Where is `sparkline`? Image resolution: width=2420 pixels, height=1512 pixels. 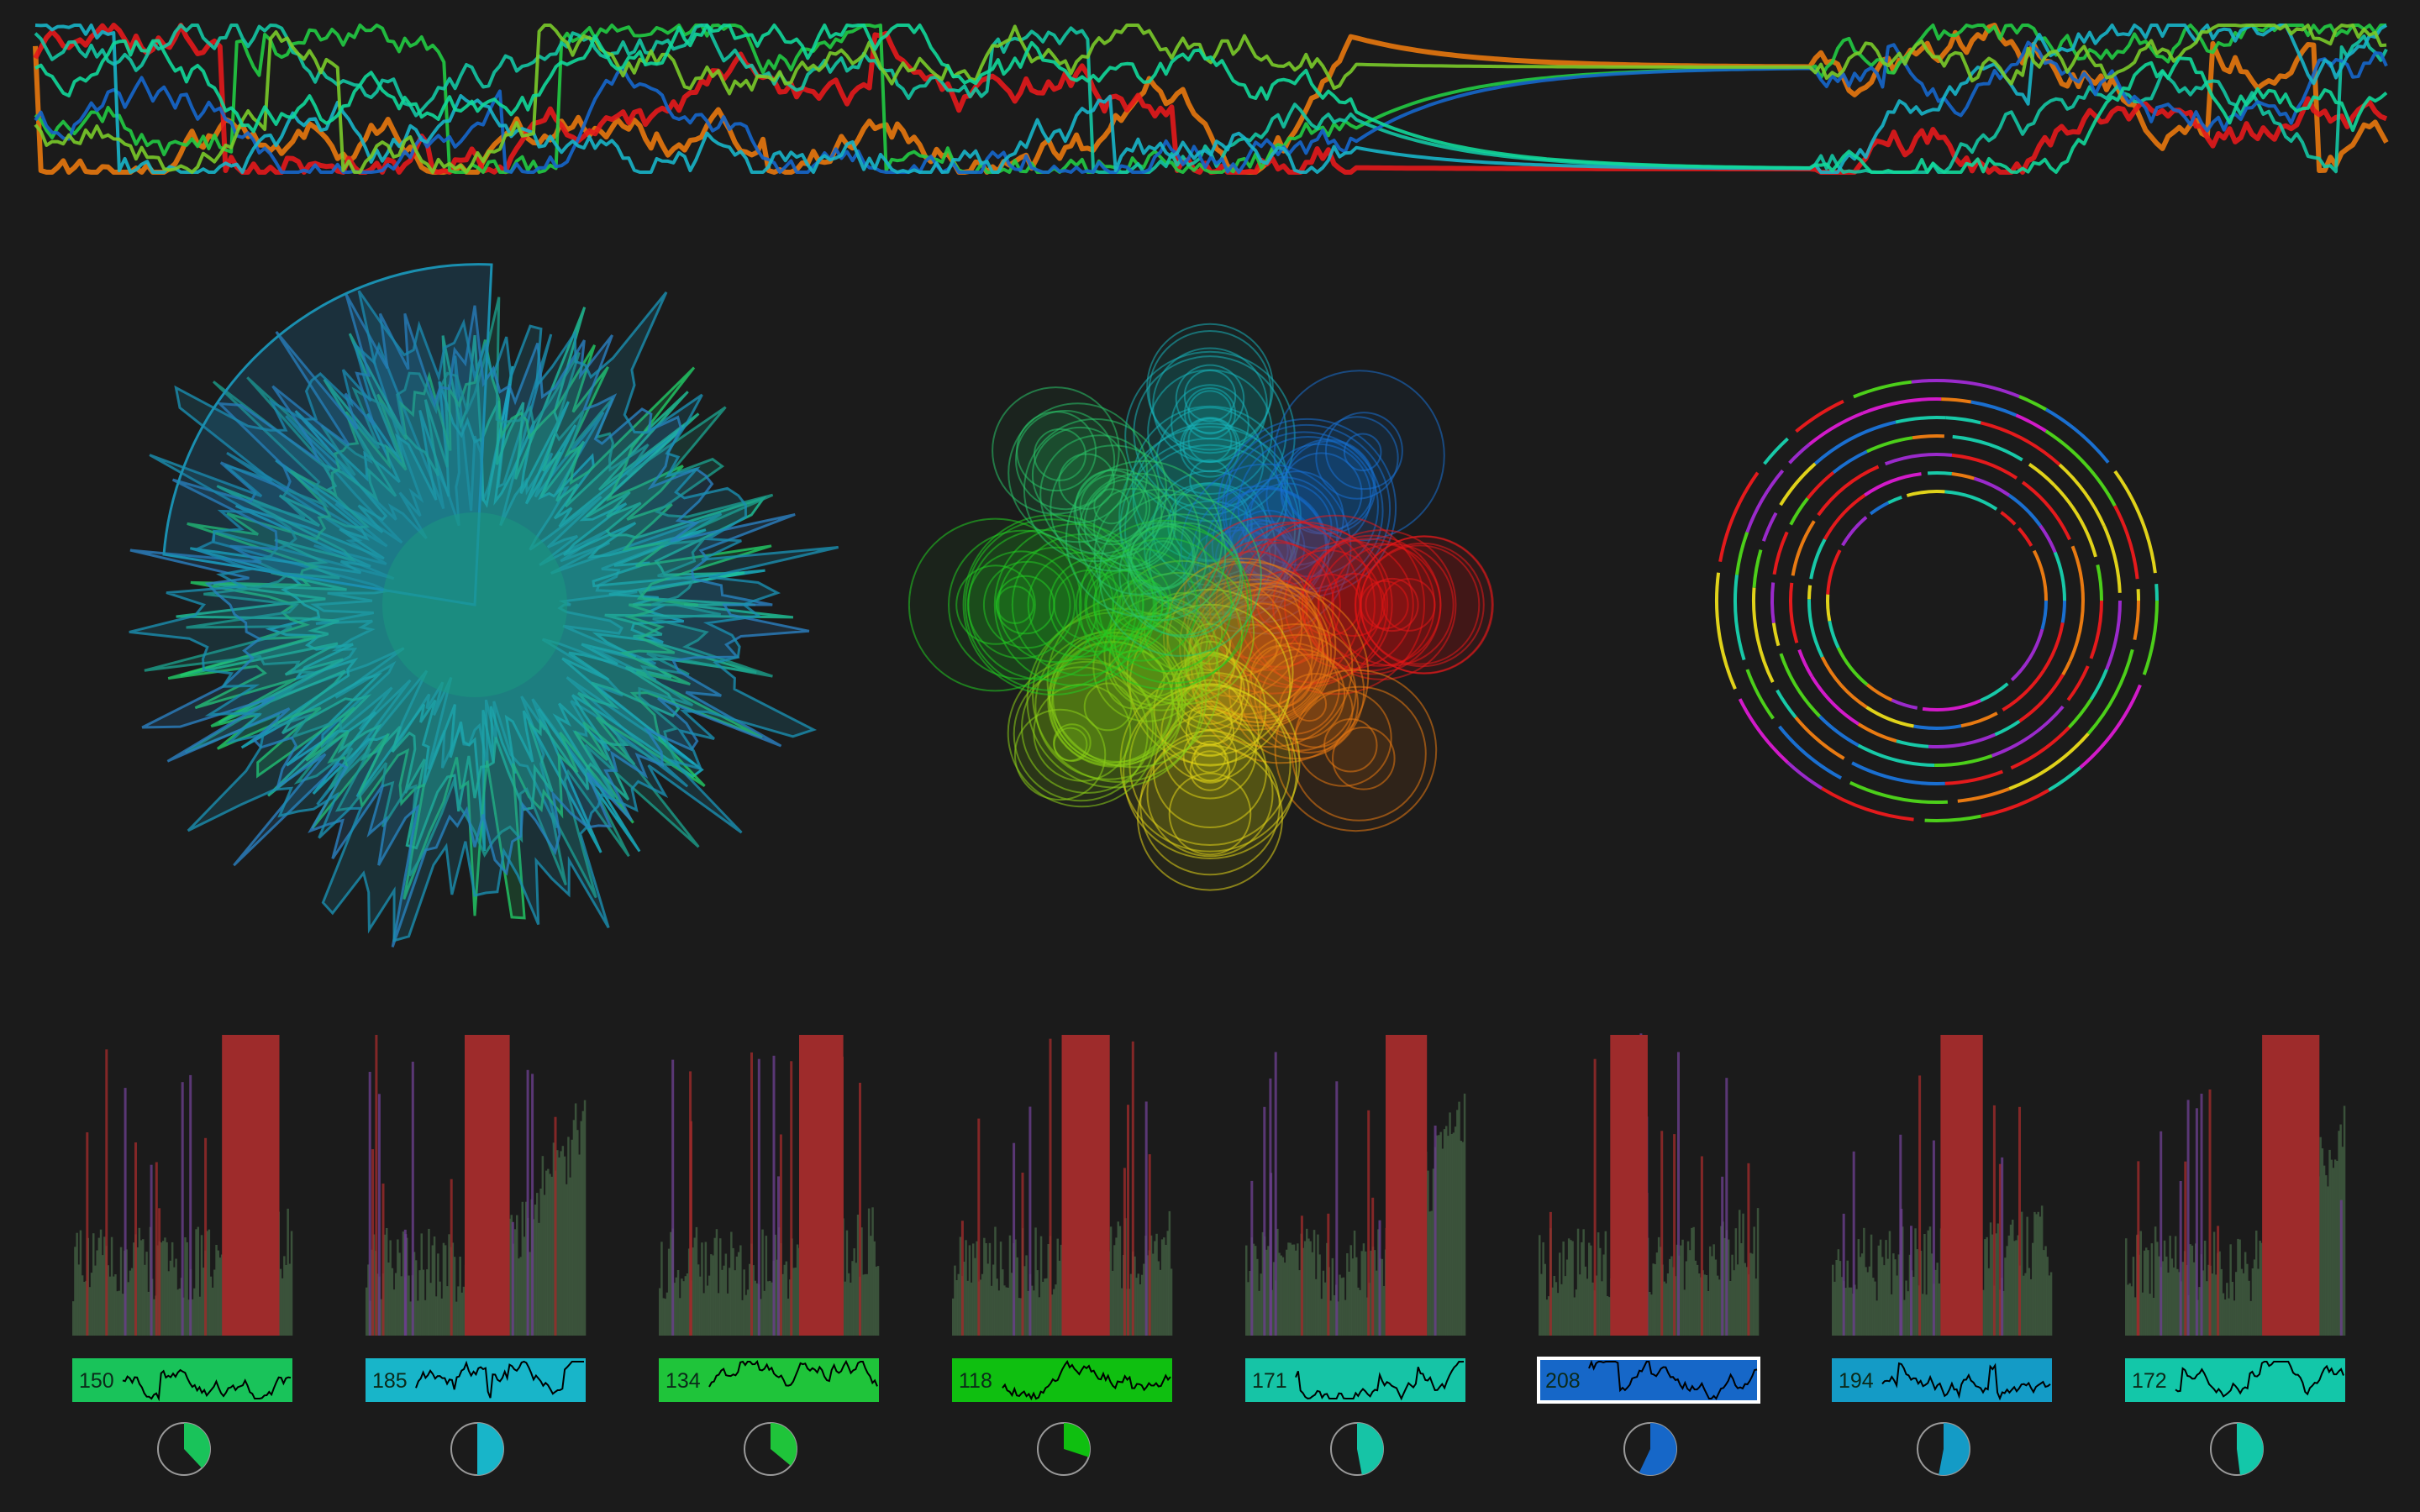 sparkline is located at coordinates (793, 1373).